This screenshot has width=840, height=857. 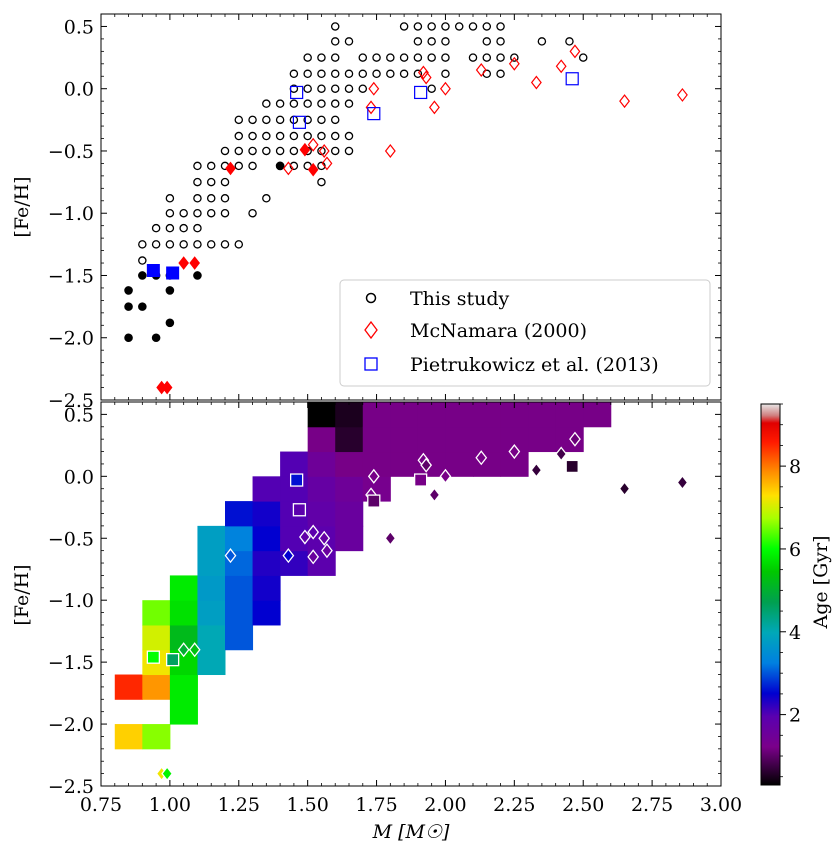 I want to click on pietrukowicz-point-filled, so click(x=153, y=271).